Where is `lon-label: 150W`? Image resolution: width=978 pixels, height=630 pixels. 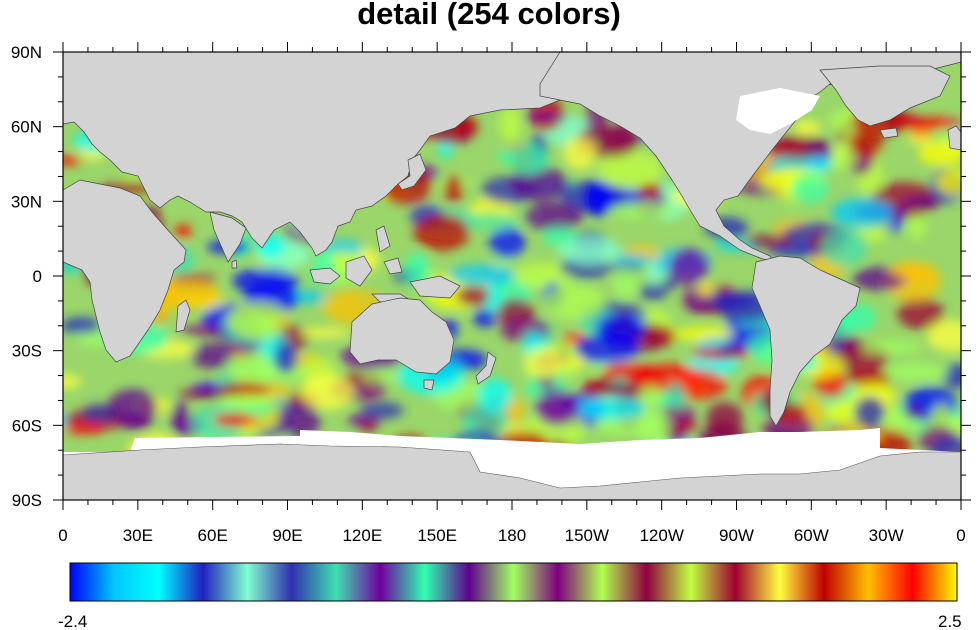
lon-label: 150W is located at coordinates (587, 535).